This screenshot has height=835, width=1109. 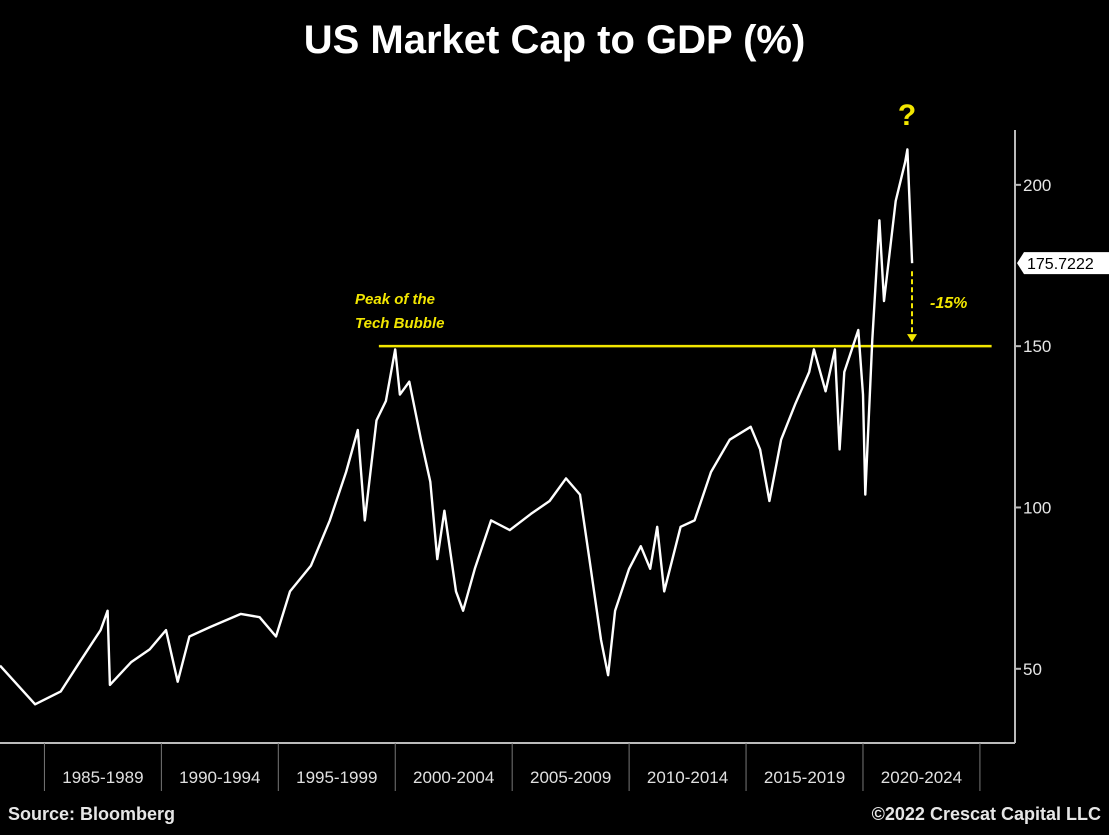 I want to click on last-value-marker: 175.7222, so click(x=1063, y=263).